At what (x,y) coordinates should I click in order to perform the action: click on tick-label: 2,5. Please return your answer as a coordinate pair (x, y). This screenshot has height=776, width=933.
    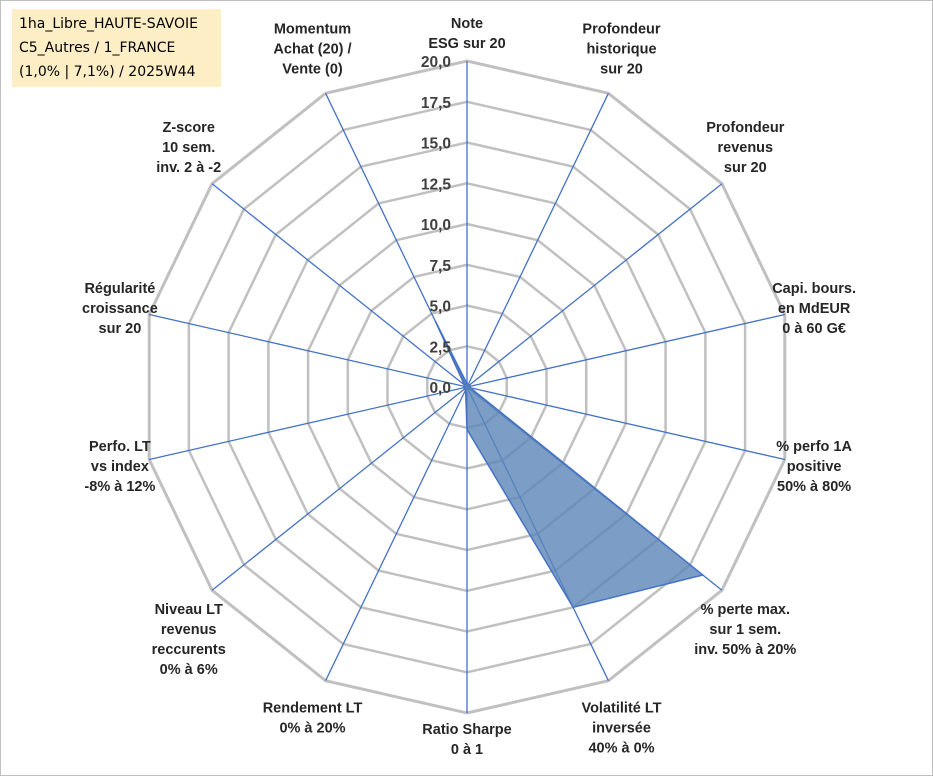
    Looking at the image, I should click on (440, 347).